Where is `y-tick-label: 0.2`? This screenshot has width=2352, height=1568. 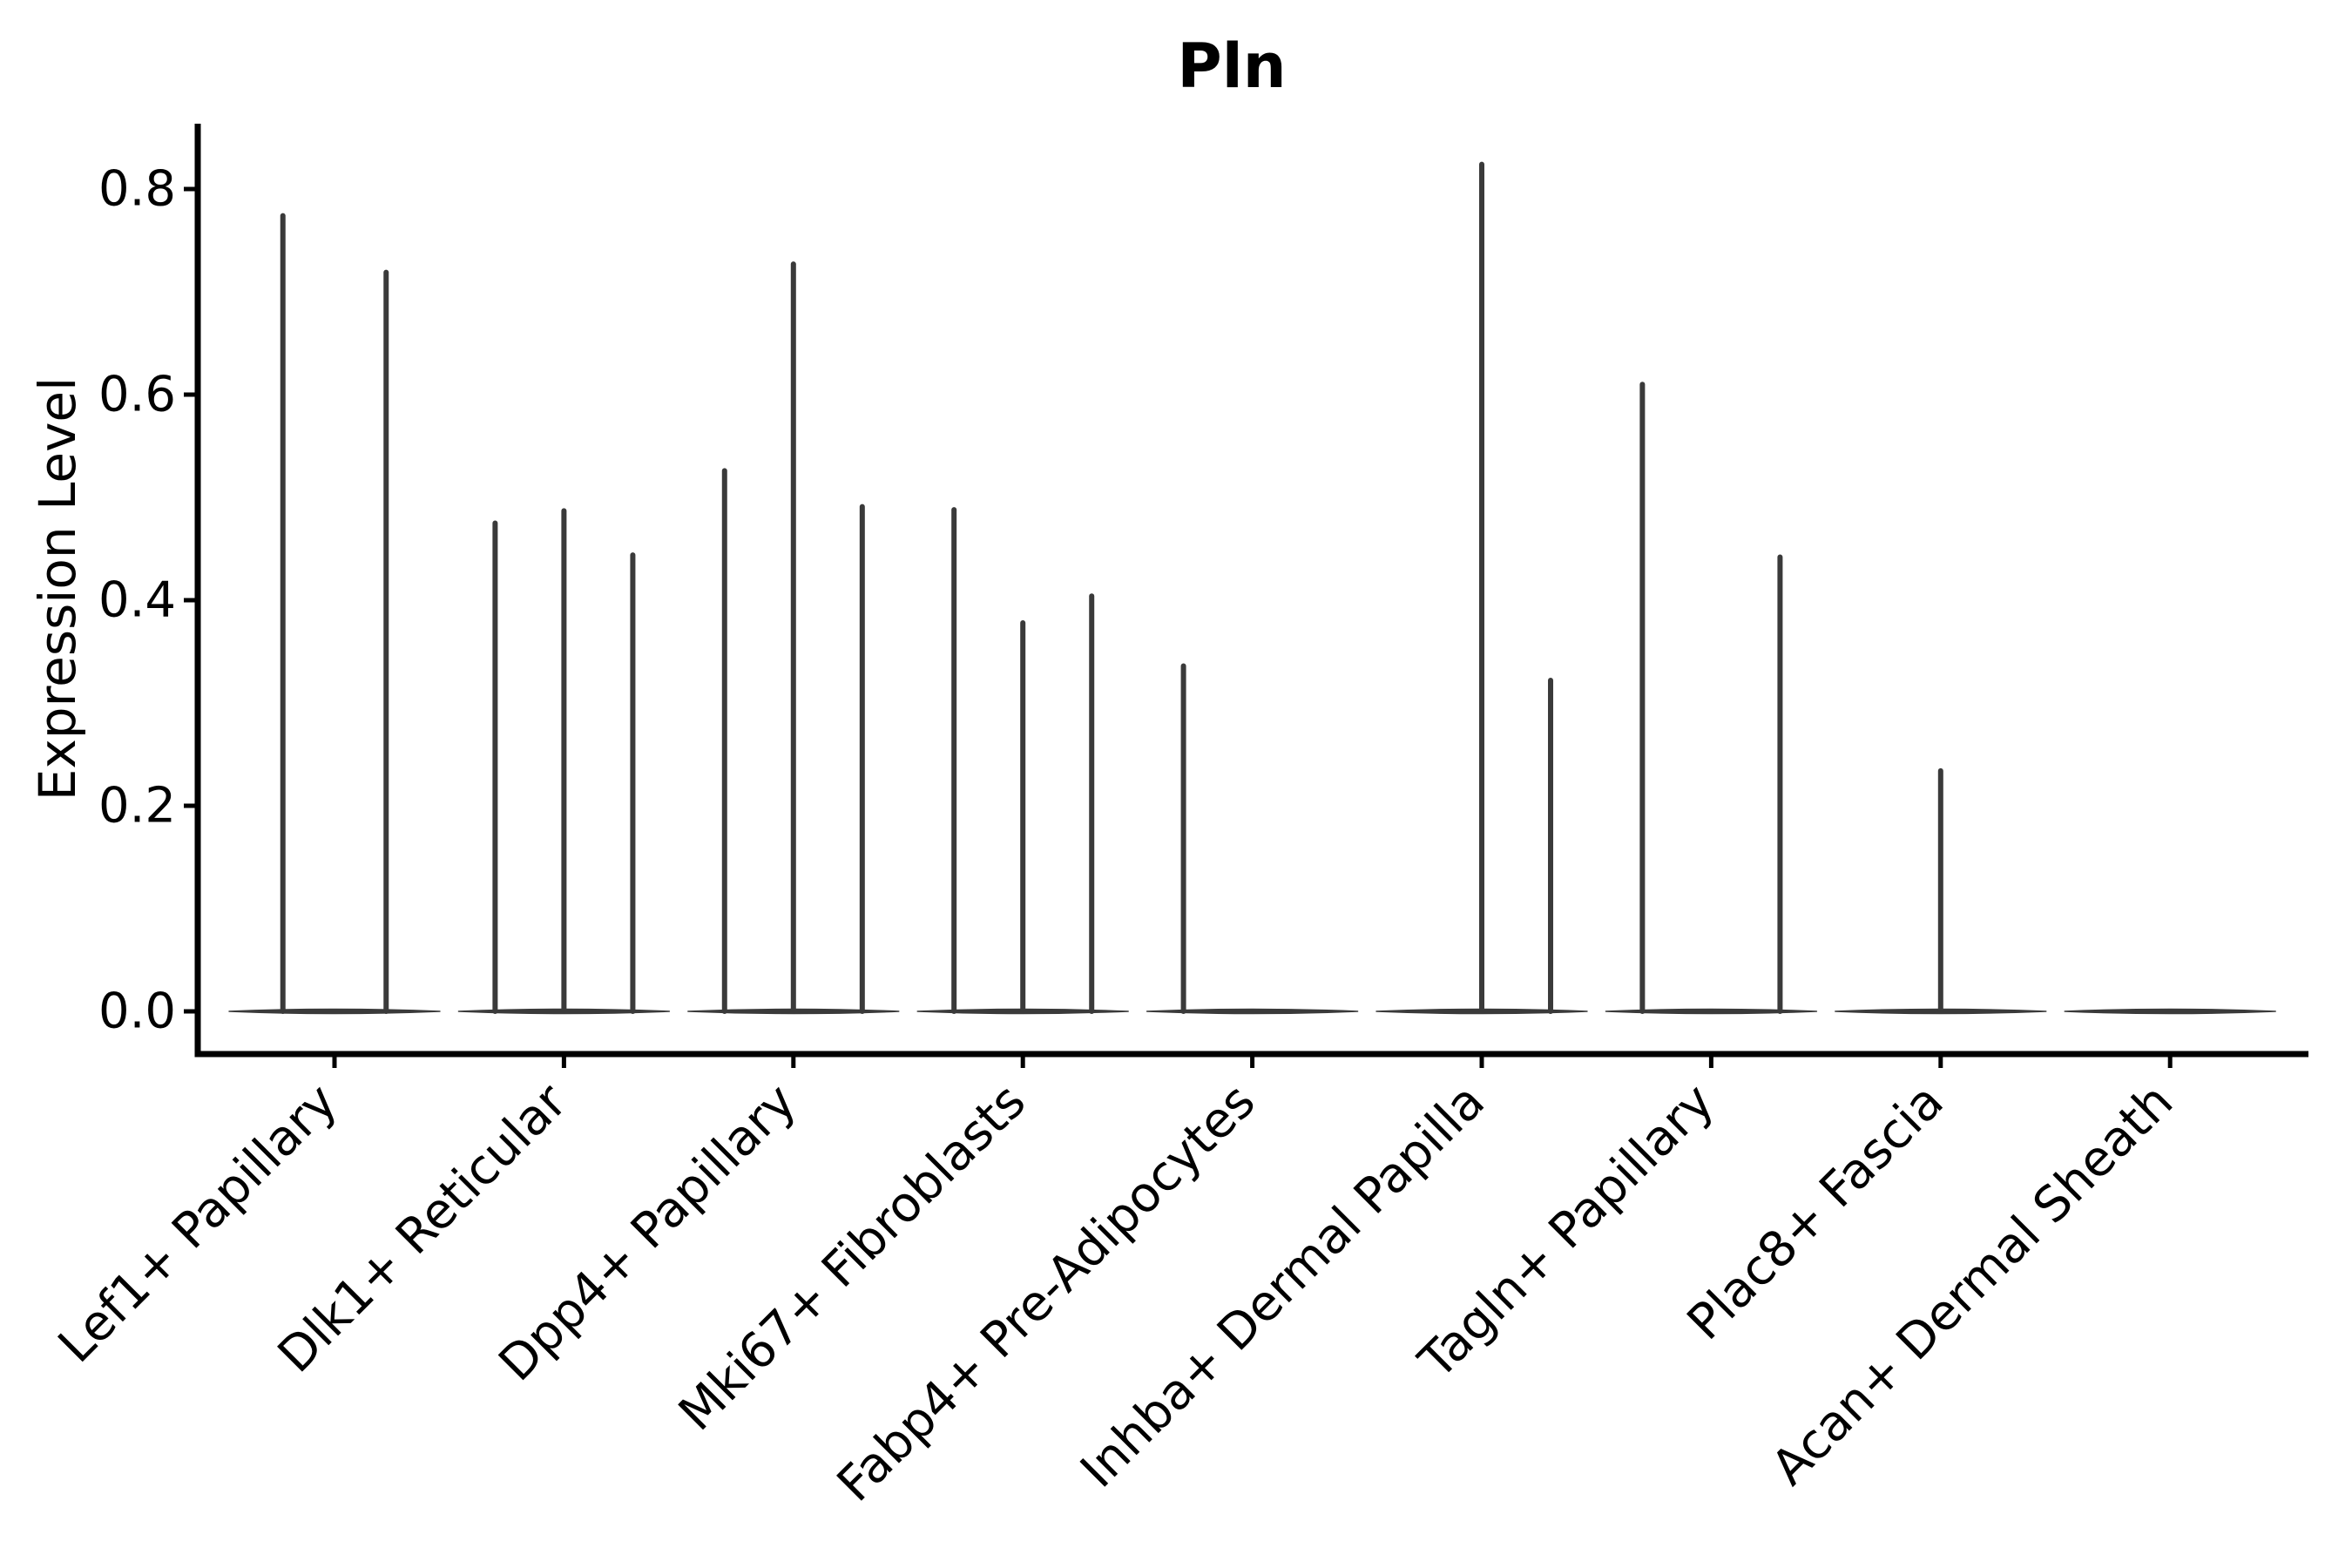
y-tick-label: 0.2 is located at coordinates (137, 806).